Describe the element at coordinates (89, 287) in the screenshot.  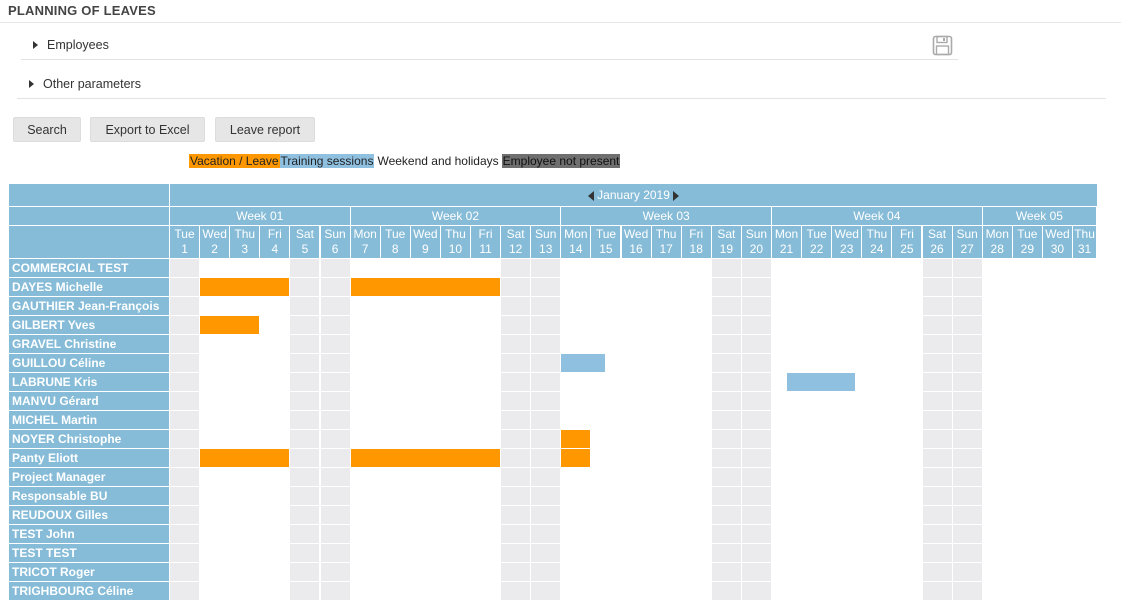
I see `employee-name: DAYES Michelle` at that location.